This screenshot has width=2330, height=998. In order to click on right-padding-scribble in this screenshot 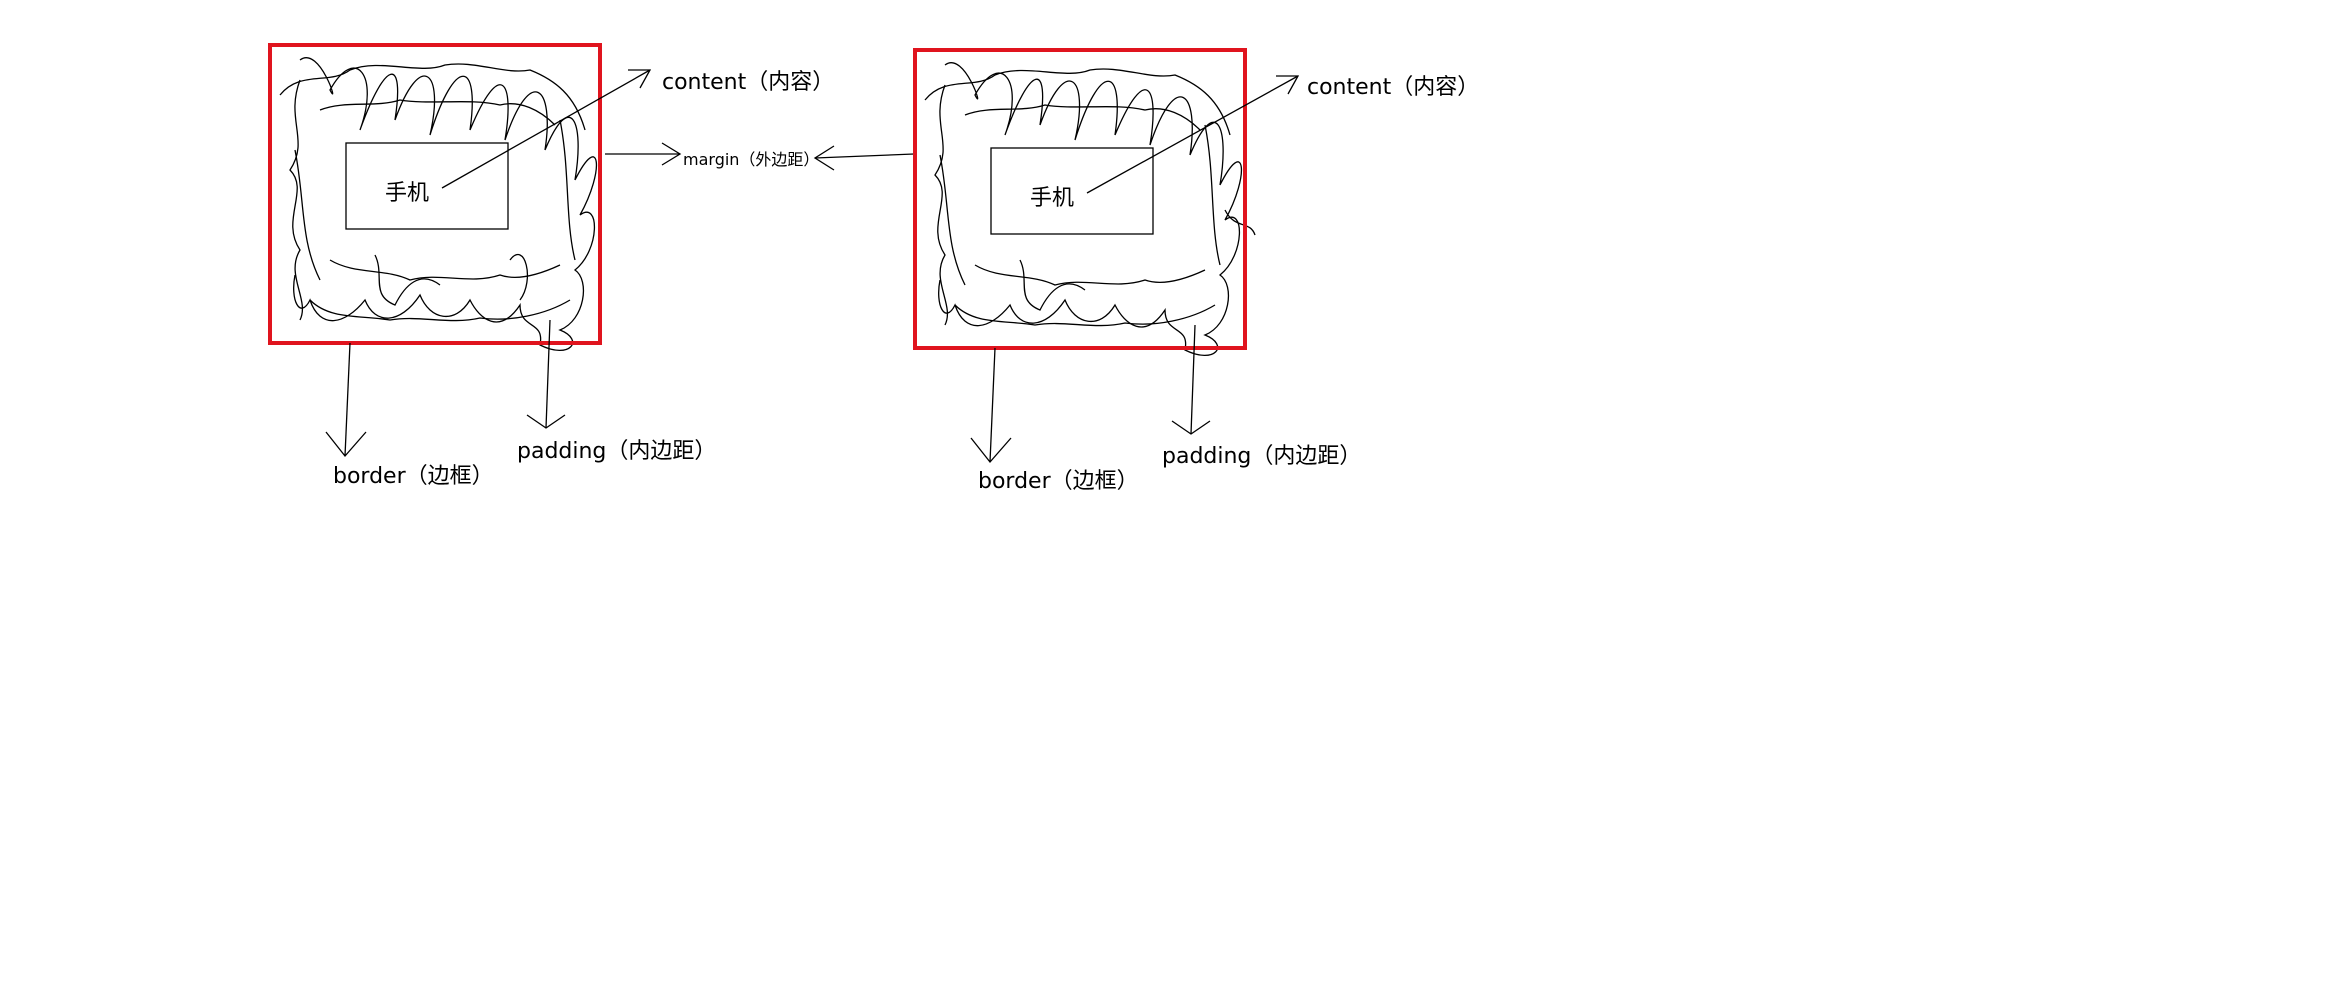, I will do `click(1090, 209)`.